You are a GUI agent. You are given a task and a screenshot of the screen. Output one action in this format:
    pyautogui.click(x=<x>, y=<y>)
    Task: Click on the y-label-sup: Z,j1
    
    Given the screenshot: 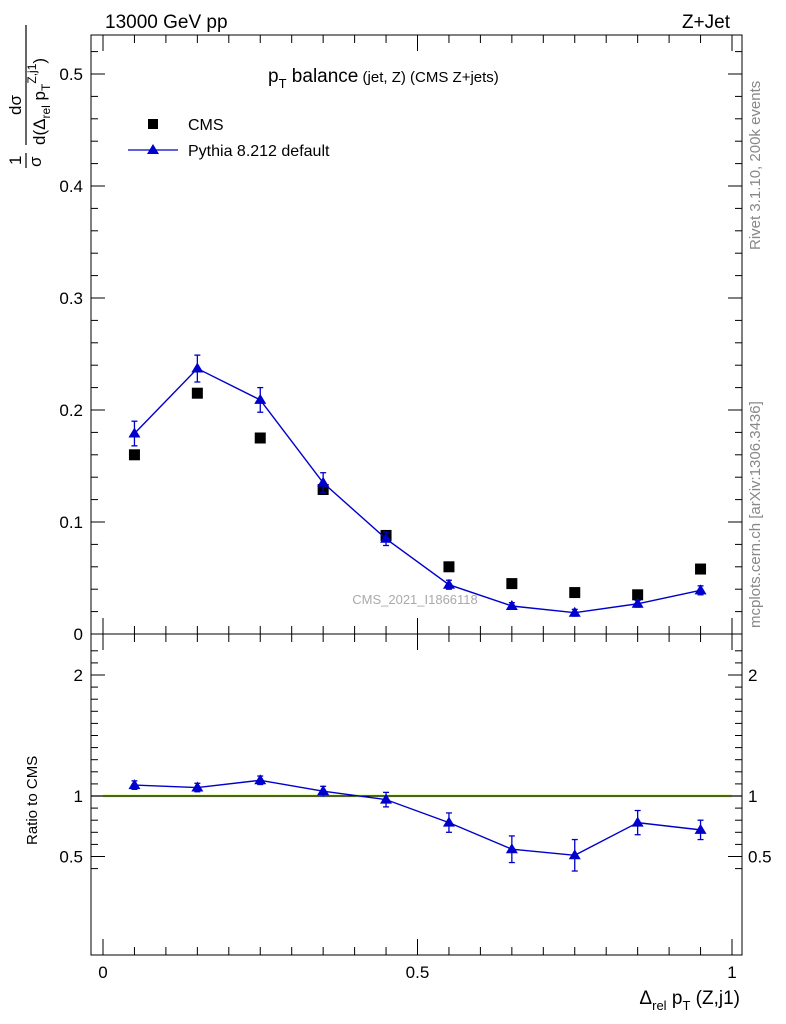 What is the action you would take?
    pyautogui.click(x=32, y=73)
    